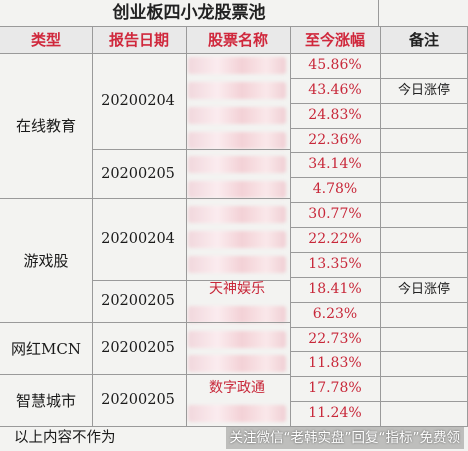  Describe the element at coordinates (237, 388) in the screenshot. I see `stock-name: 数字政通` at that location.